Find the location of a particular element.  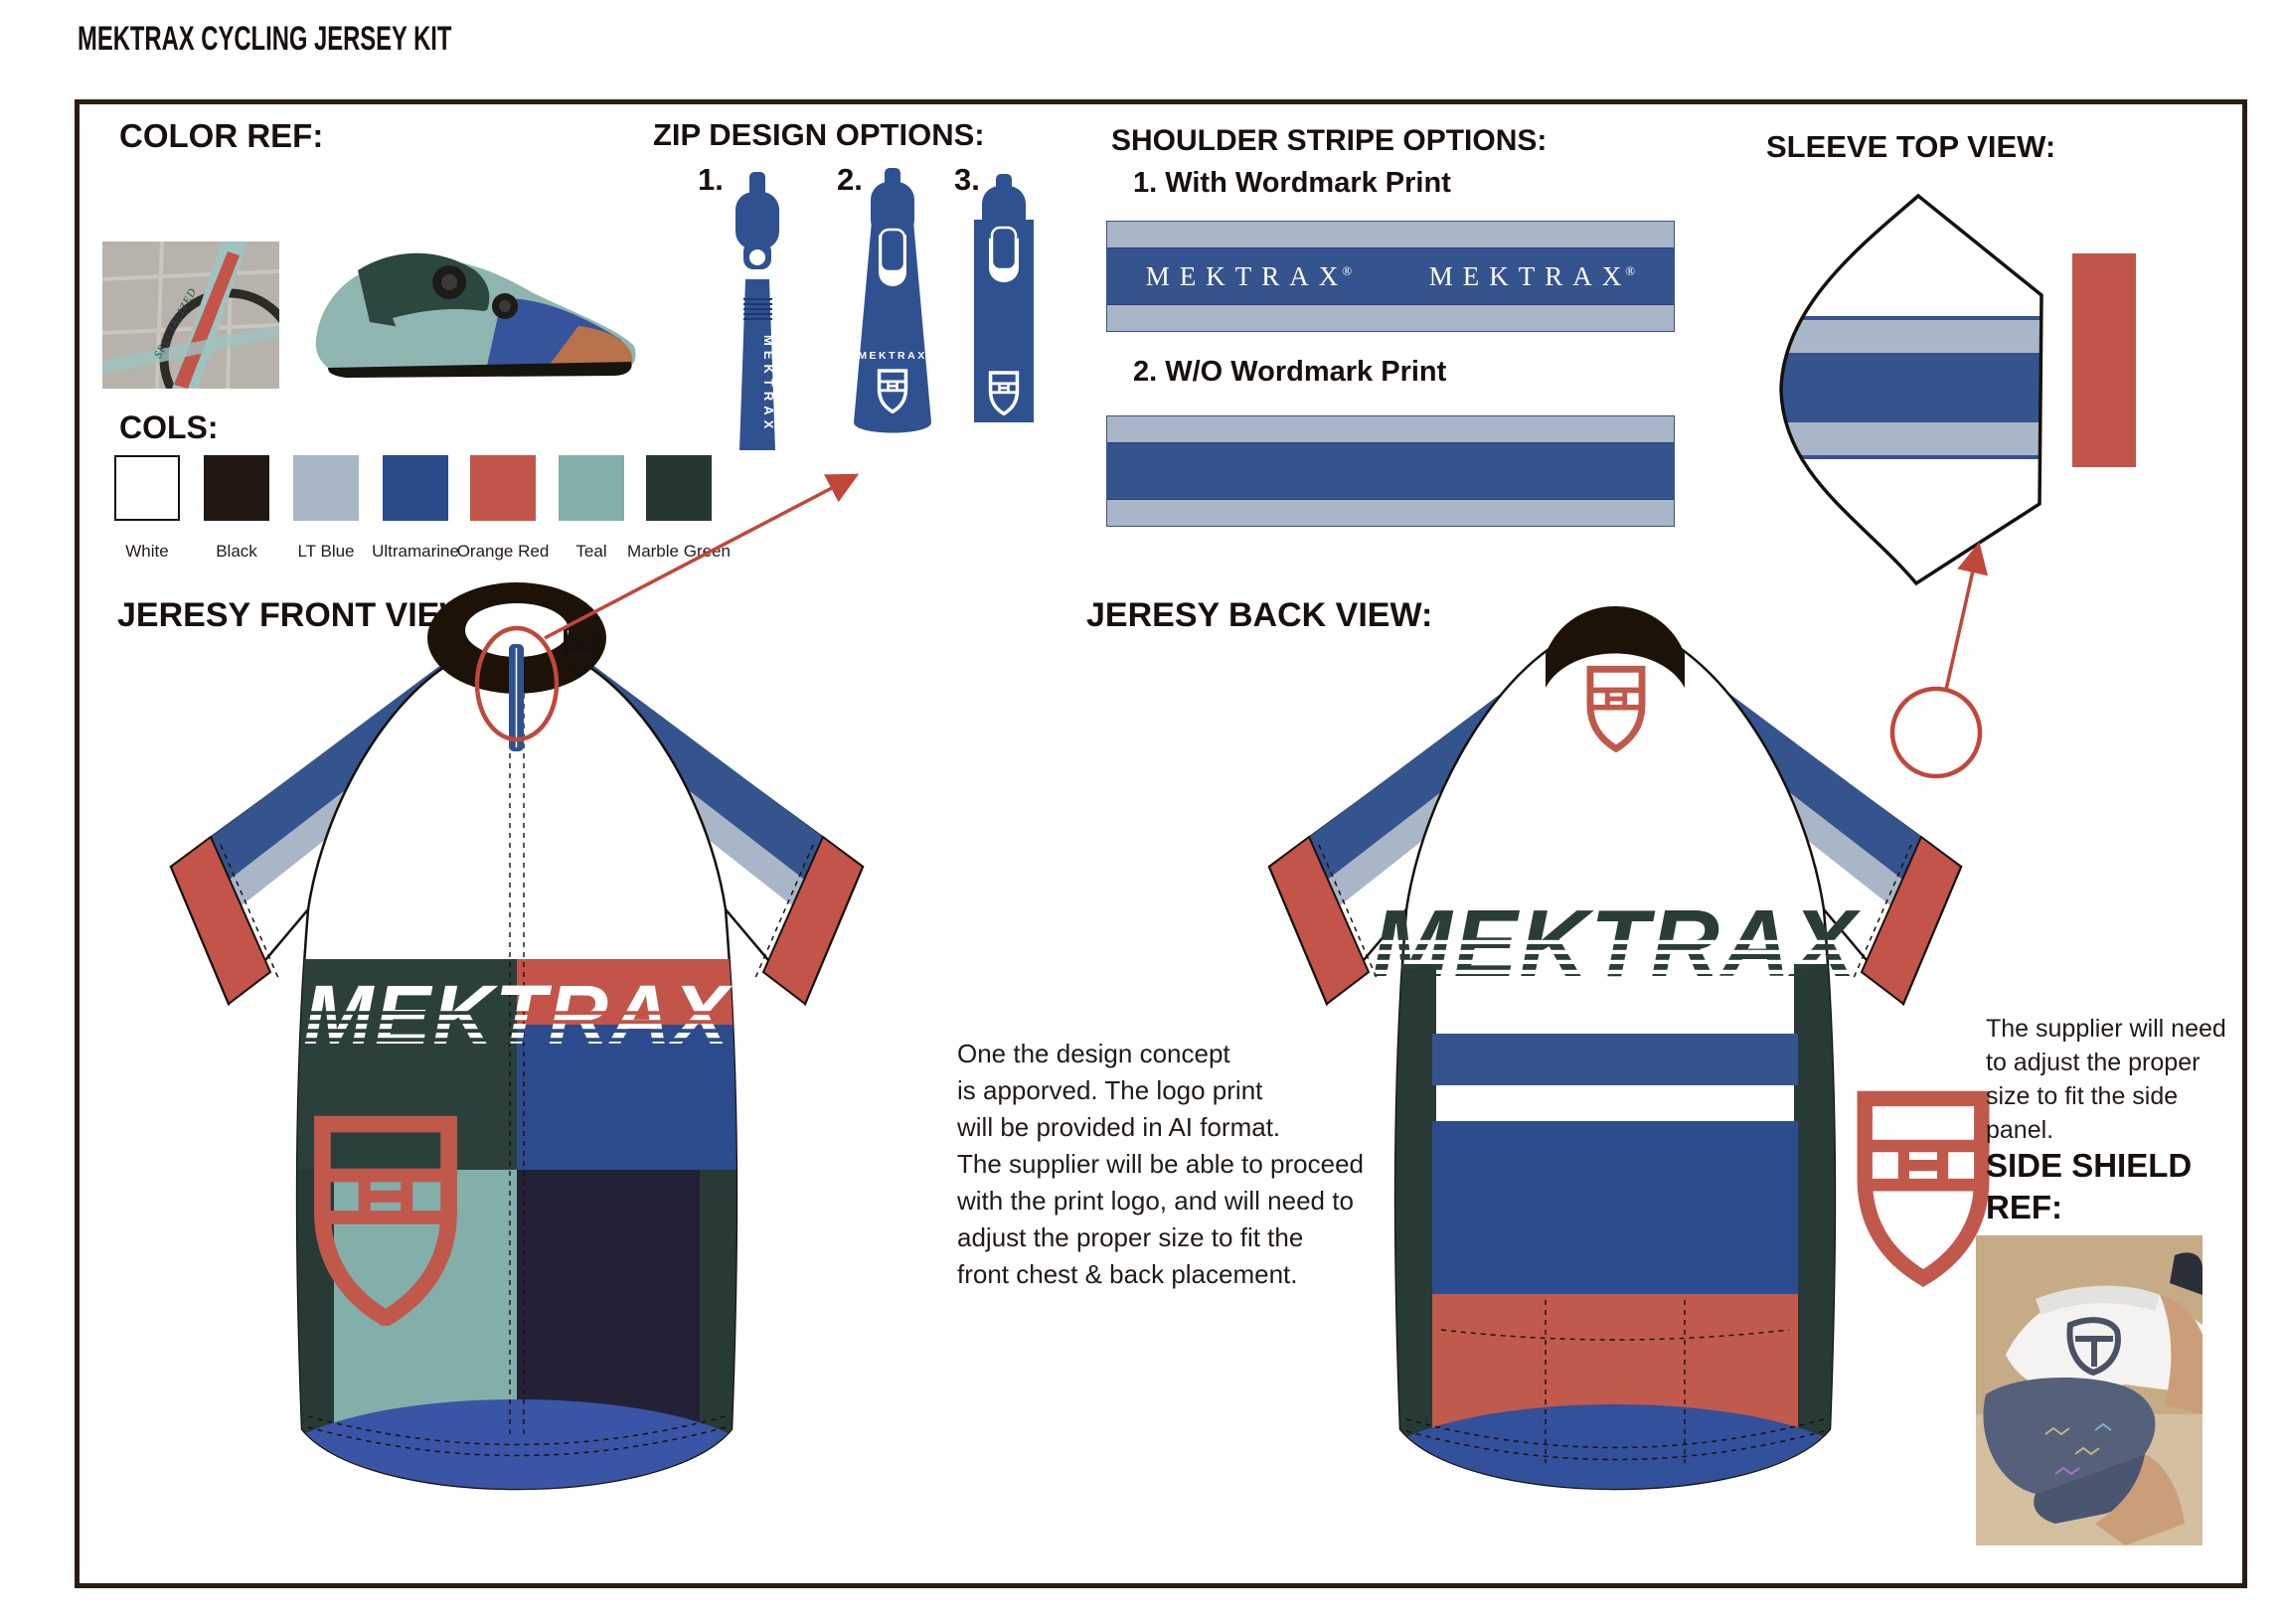

front-zipper-stitching is located at coordinates (517, 1066).